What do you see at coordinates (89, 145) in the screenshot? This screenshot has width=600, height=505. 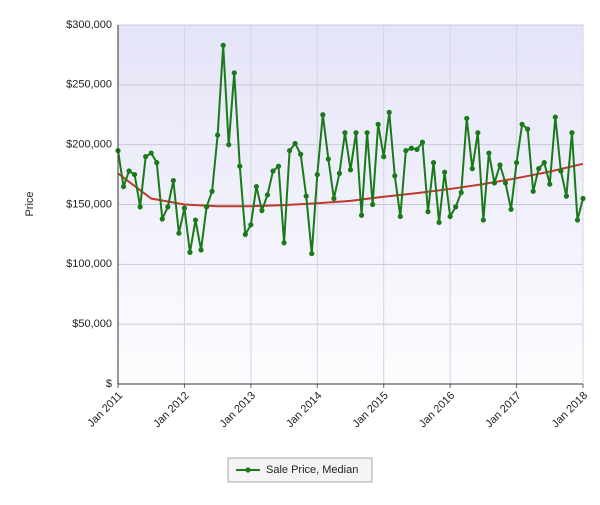 I see `y-tick-label: $200,000` at bounding box center [89, 145].